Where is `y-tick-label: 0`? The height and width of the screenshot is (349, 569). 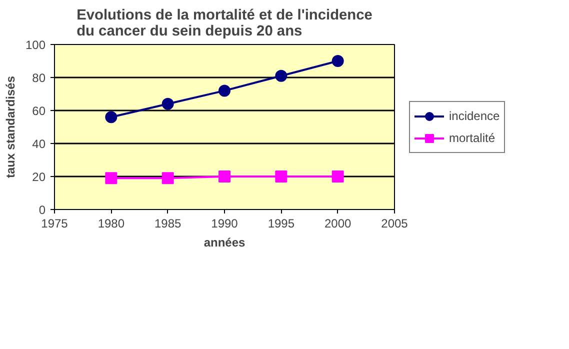
y-tick-label: 0 is located at coordinates (42, 210).